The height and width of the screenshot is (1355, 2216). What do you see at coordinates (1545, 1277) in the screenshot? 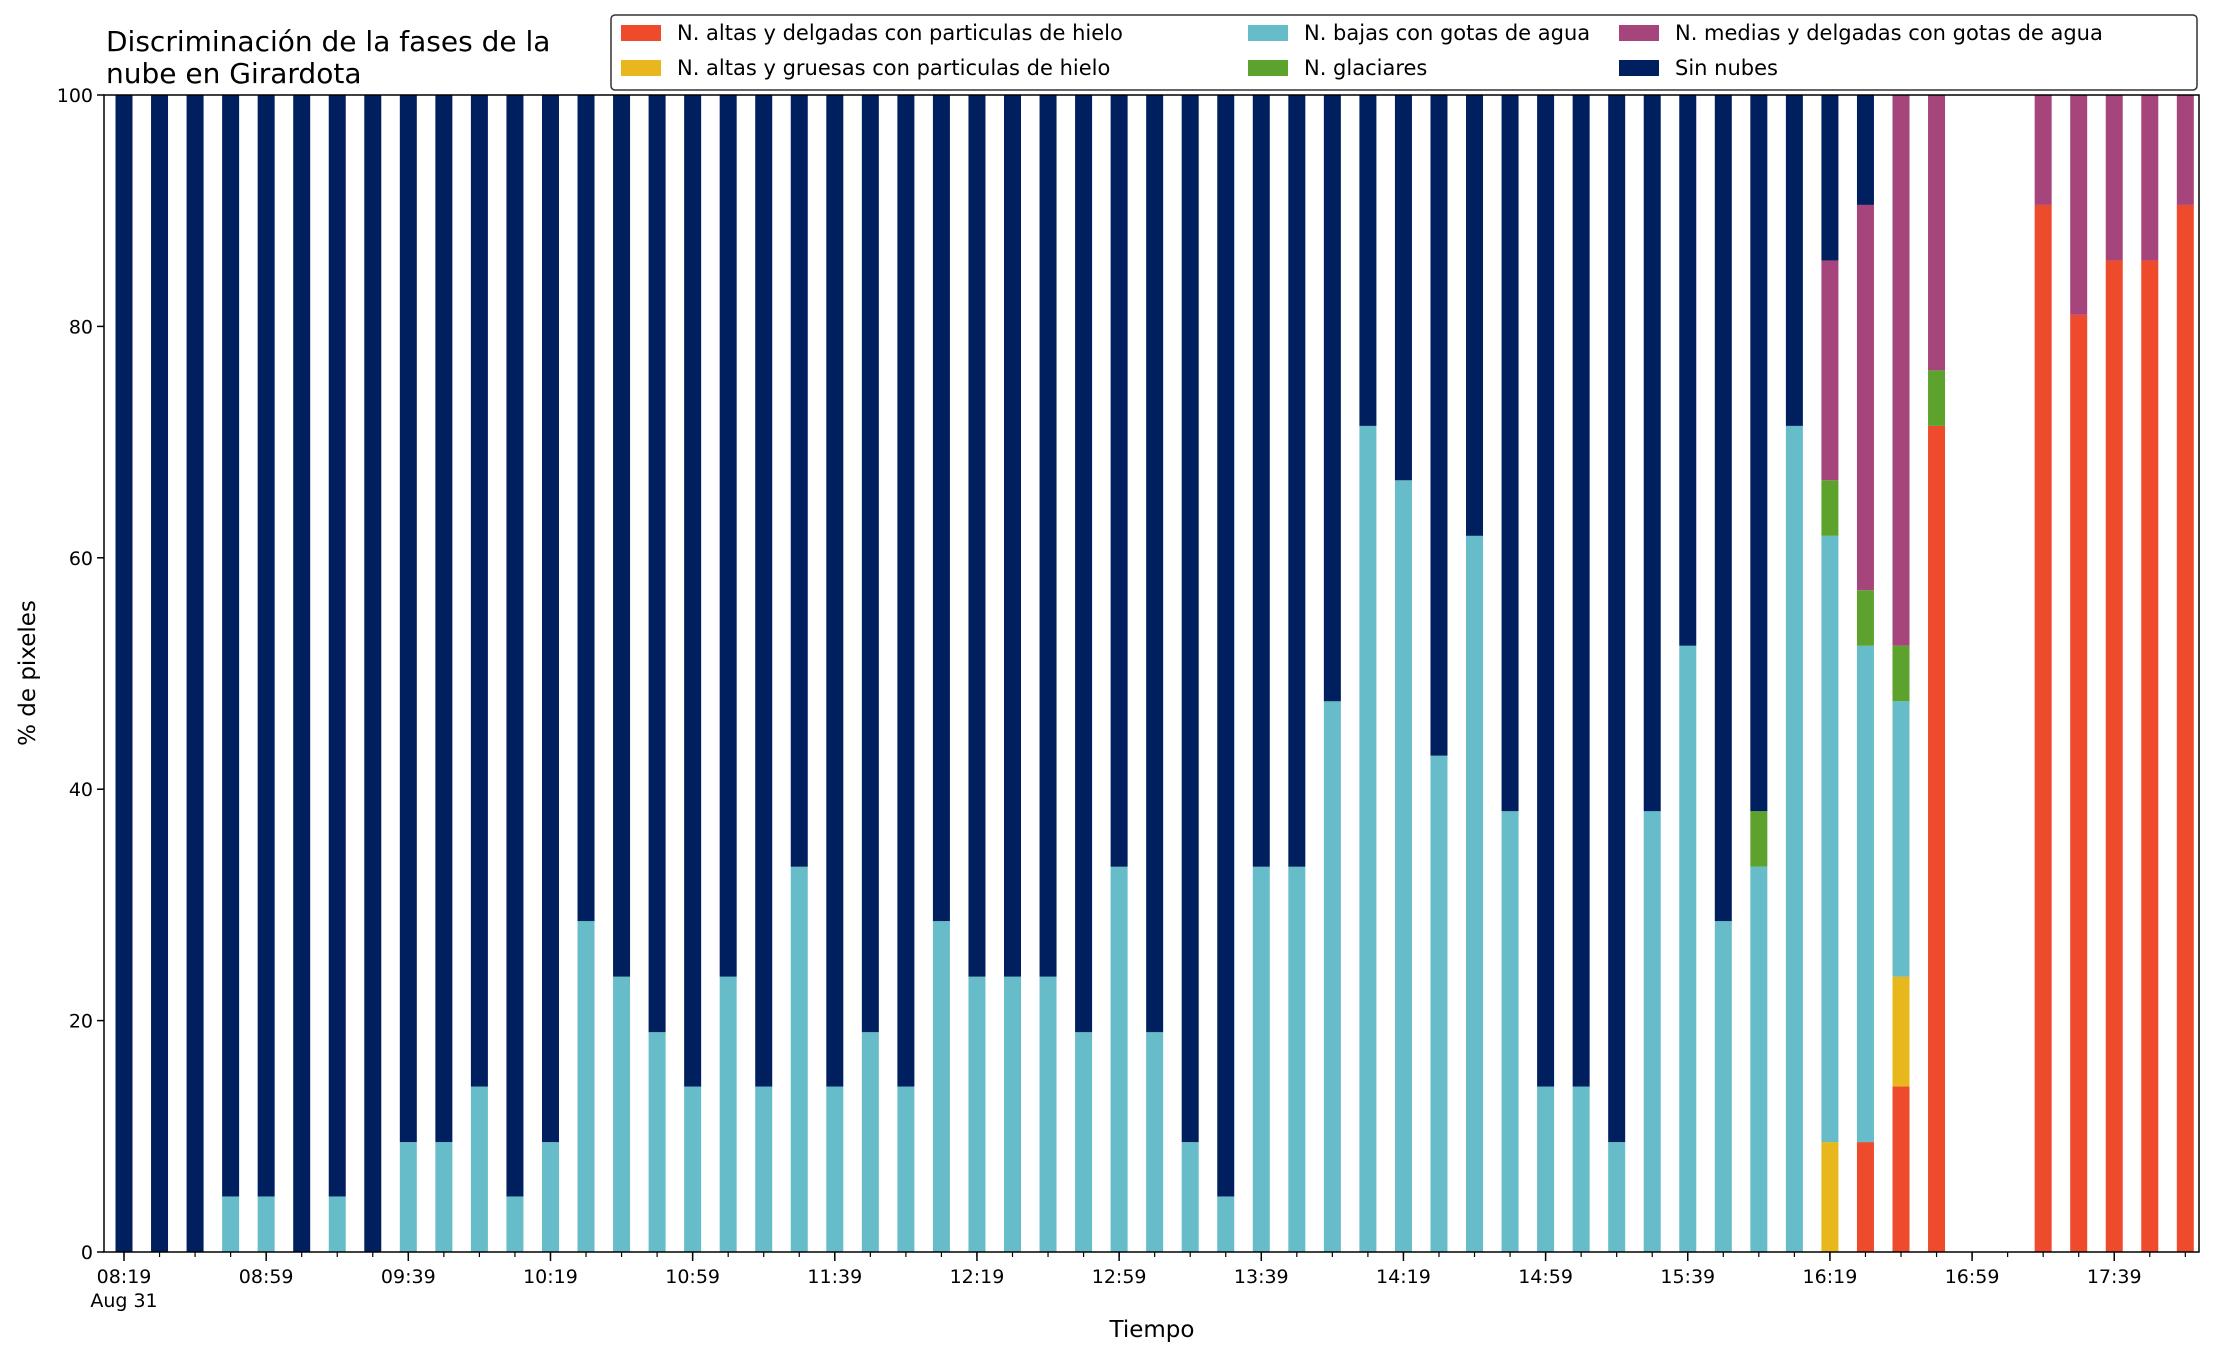
I see `x-tick-label-10: 14:59` at bounding box center [1545, 1277].